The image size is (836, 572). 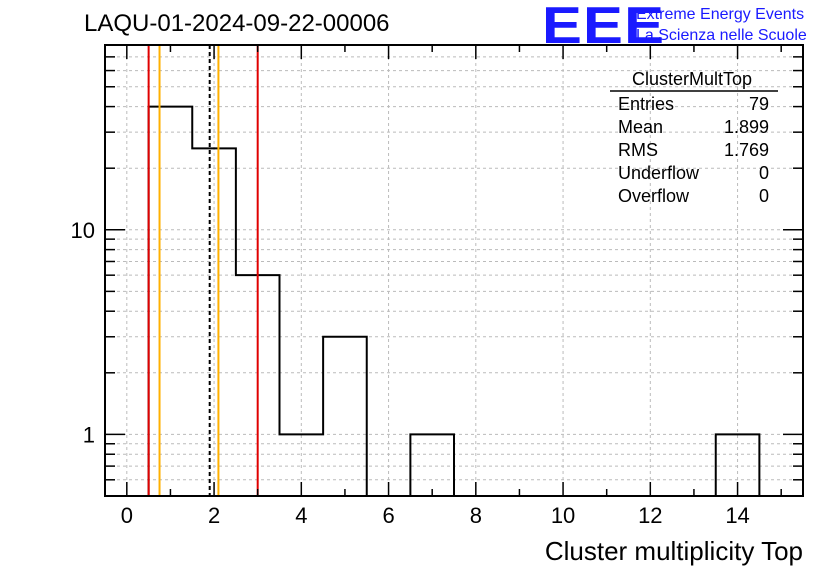 What do you see at coordinates (650, 515) in the screenshot?
I see `x-tick-label: 12` at bounding box center [650, 515].